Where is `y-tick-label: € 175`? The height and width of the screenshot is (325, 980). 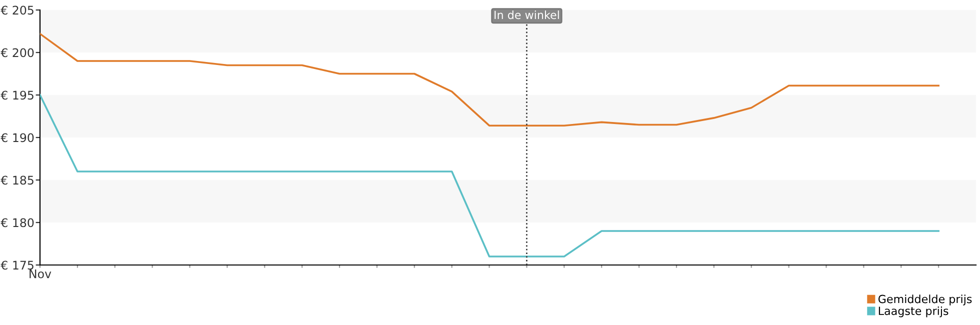 y-tick-label: € 175 is located at coordinates (17, 265).